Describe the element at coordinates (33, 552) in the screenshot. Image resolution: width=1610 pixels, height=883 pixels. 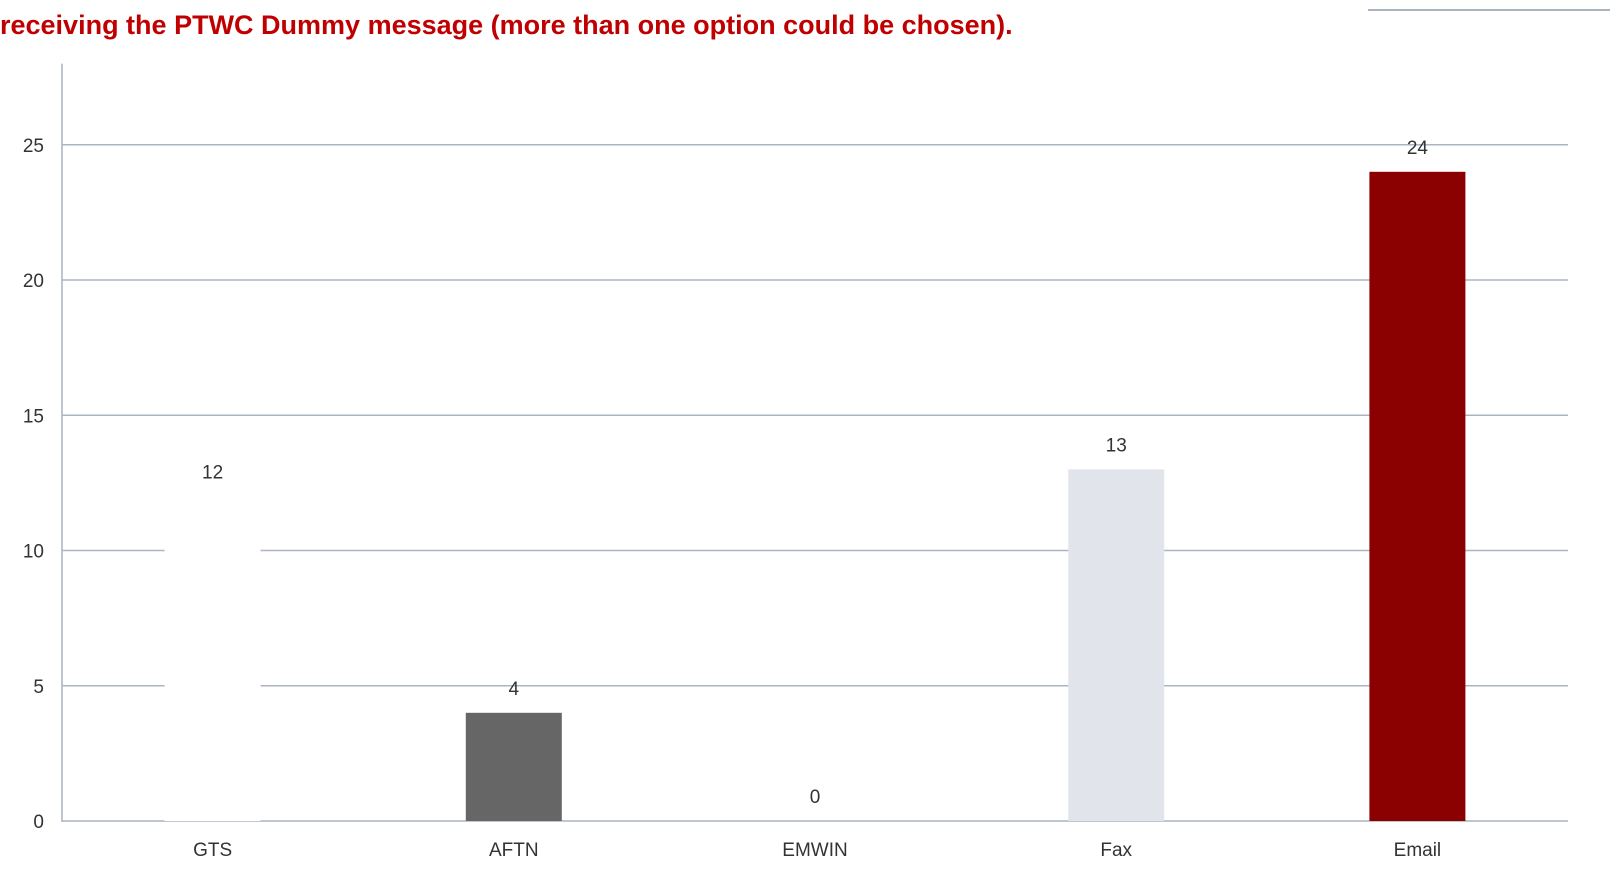
I see `y-tick-label-10: 10` at that location.